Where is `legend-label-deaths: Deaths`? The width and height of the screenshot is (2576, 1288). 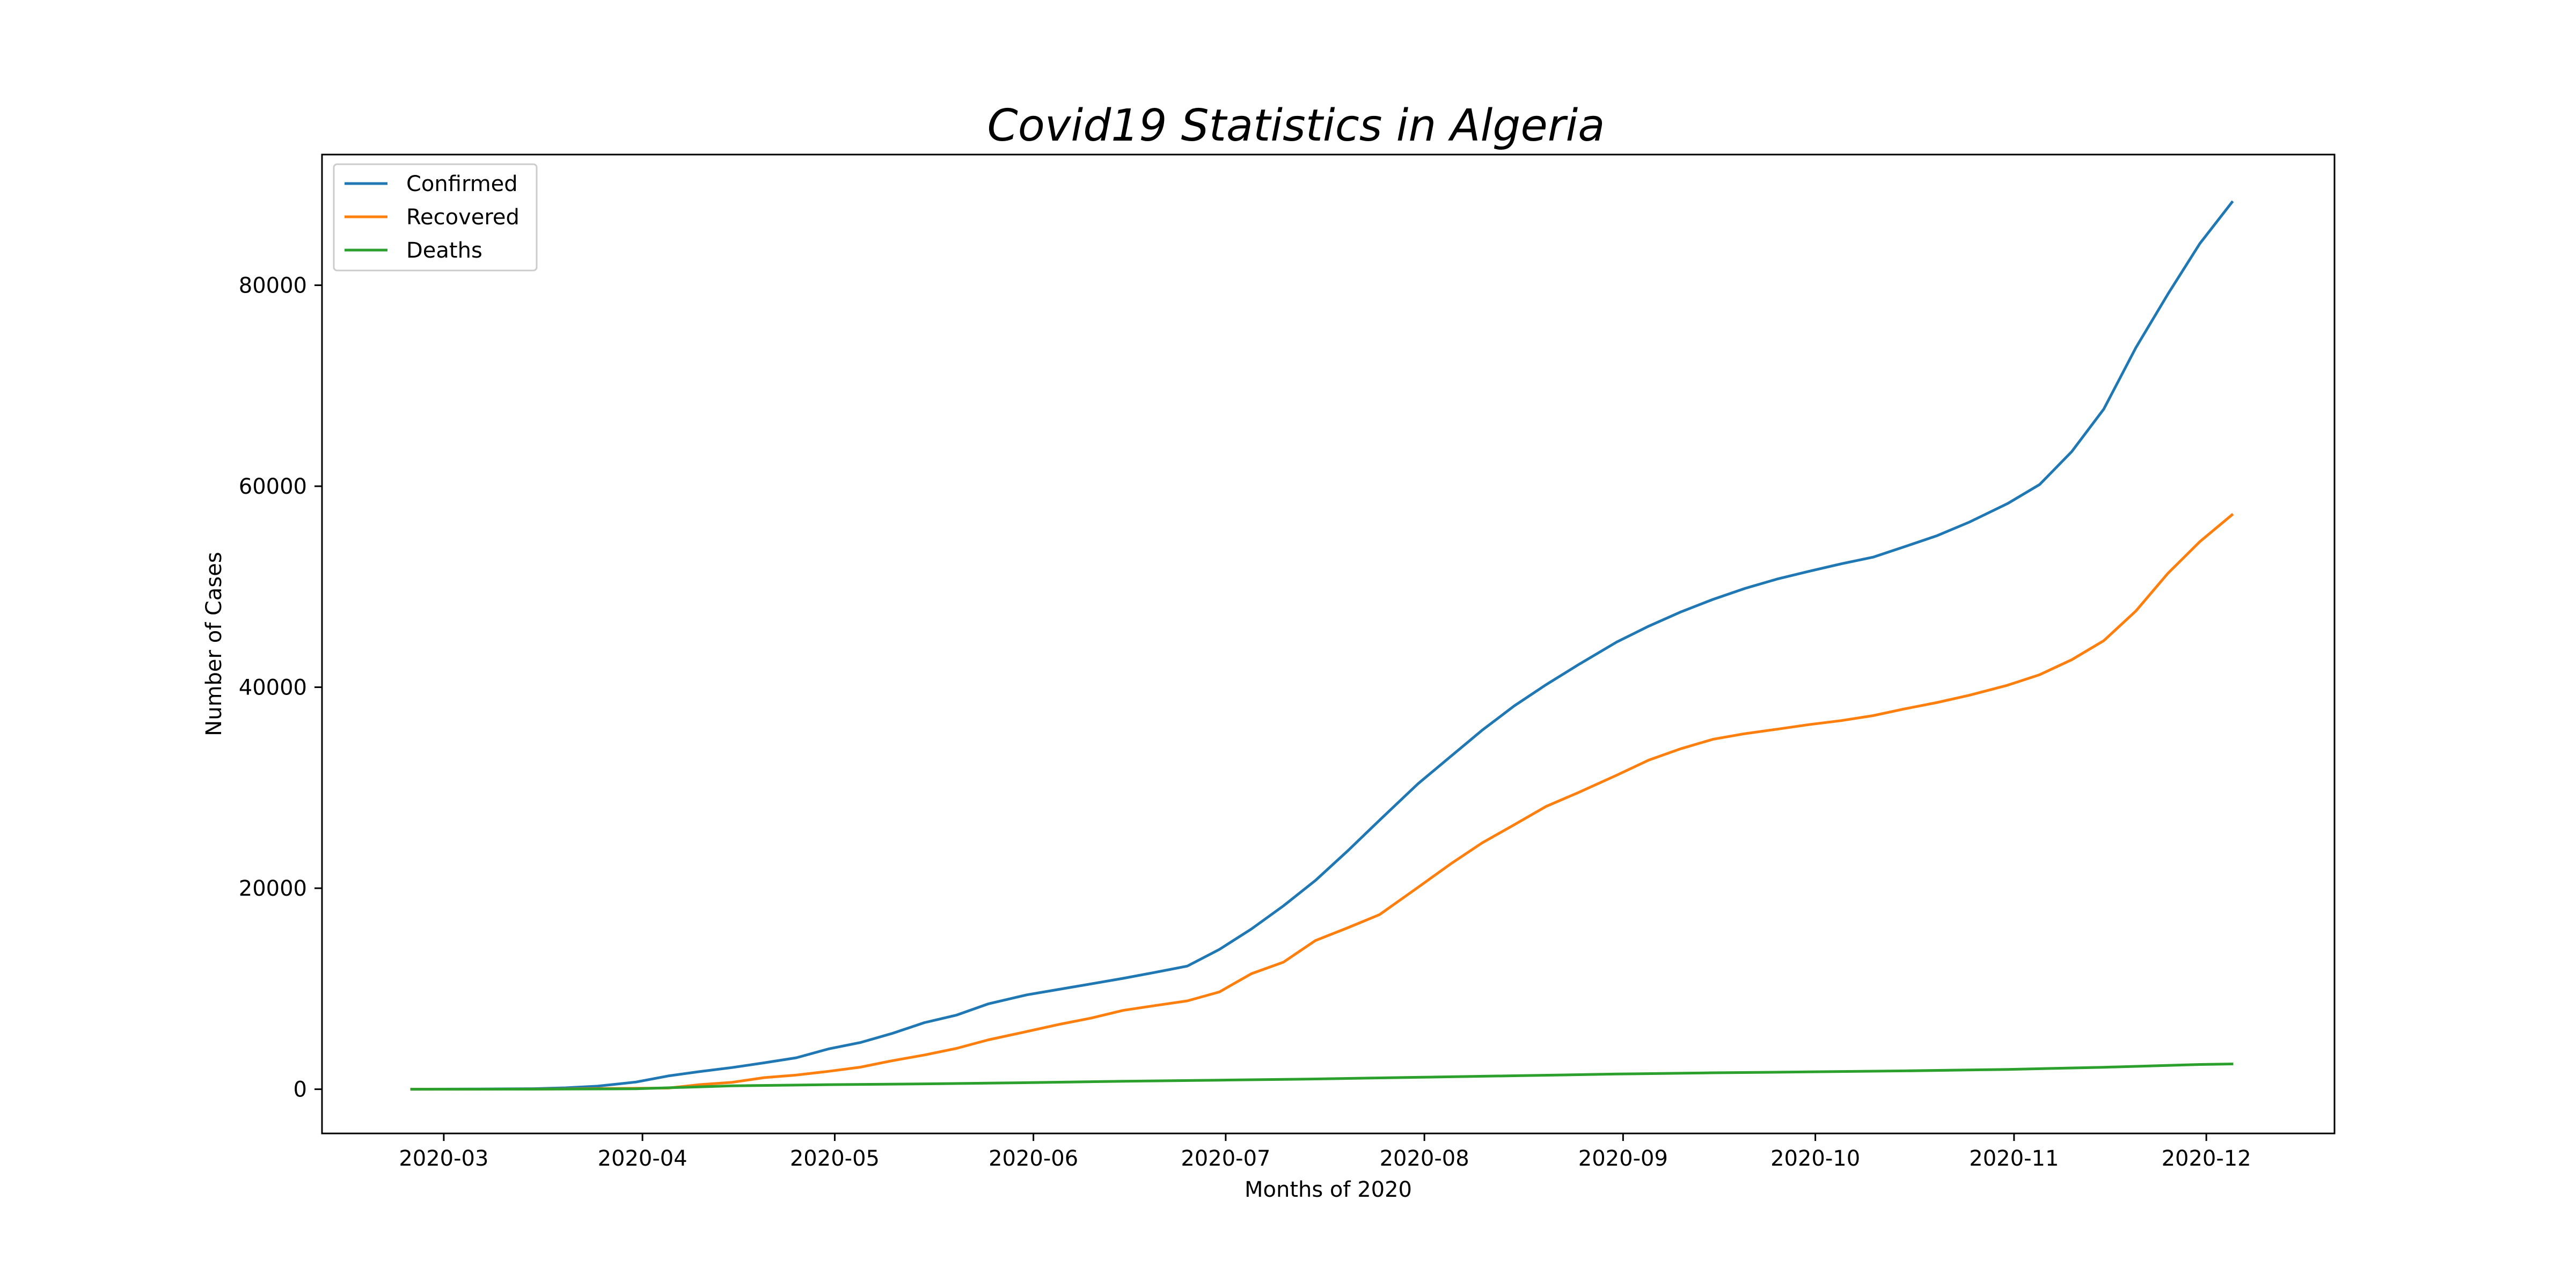 legend-label-deaths: Deaths is located at coordinates (444, 250).